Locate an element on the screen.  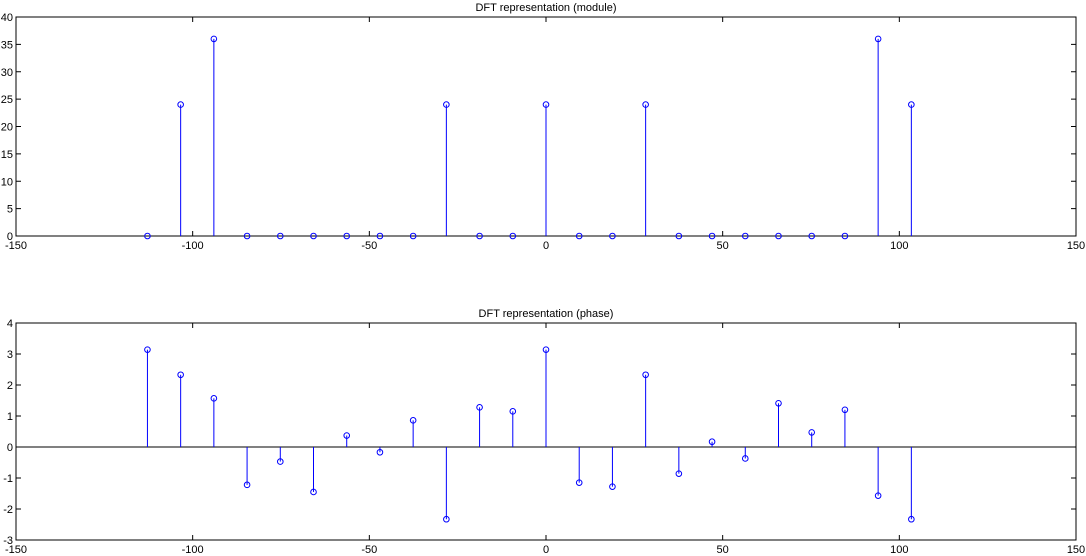
phase-x-tick-label: 100 is located at coordinates (899, 550).